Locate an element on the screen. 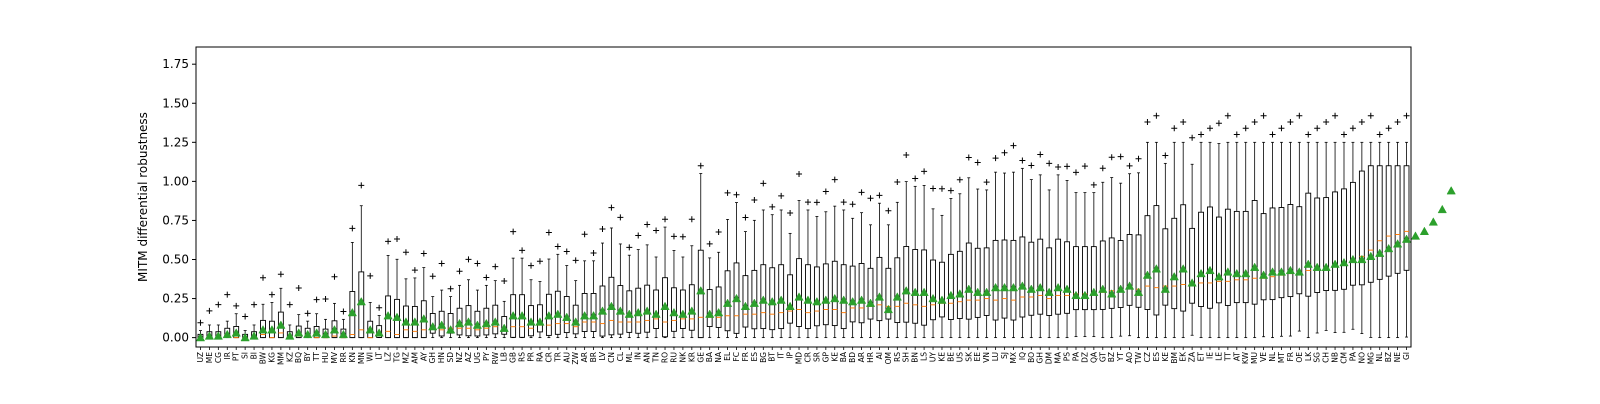 This screenshot has width=1600, height=404. x-tick-label: MN is located at coordinates (361, 358).